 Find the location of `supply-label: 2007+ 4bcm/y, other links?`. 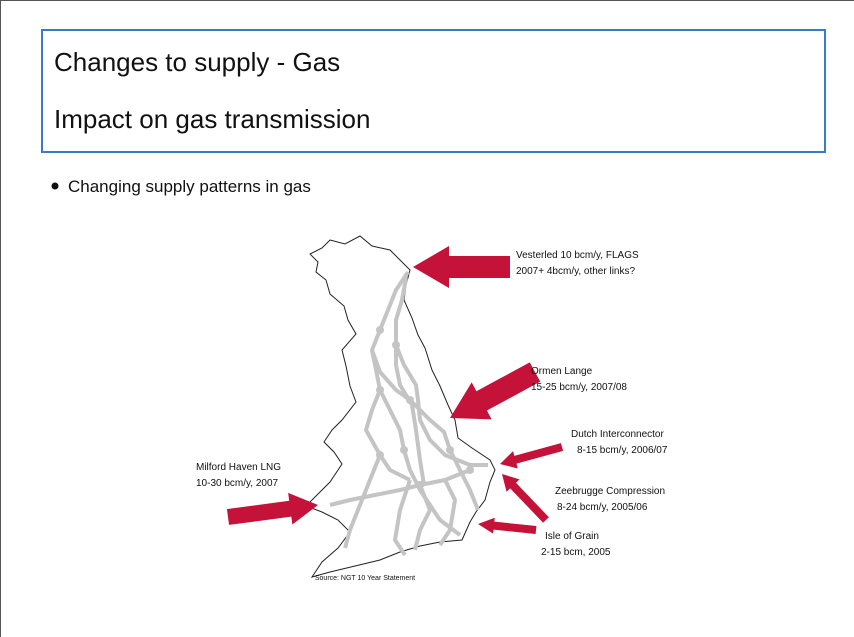

supply-label: 2007+ 4bcm/y, other links? is located at coordinates (575, 271).